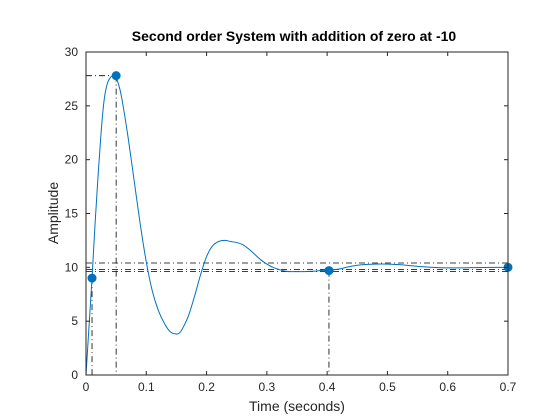 This screenshot has width=560, height=420. What do you see at coordinates (74, 321) in the screenshot?
I see `y-tick-label: 5` at bounding box center [74, 321].